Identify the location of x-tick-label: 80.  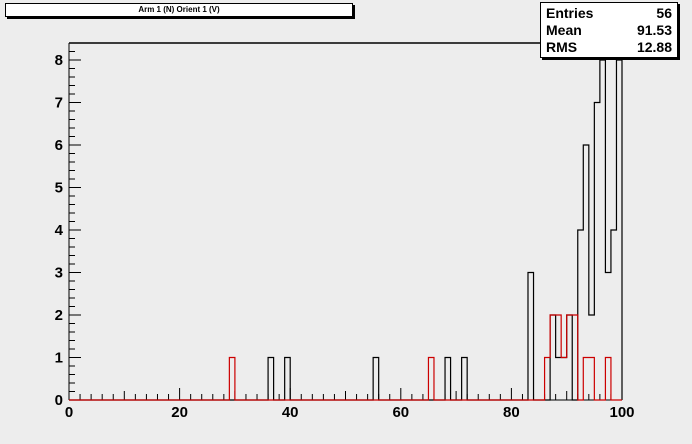
(511, 412).